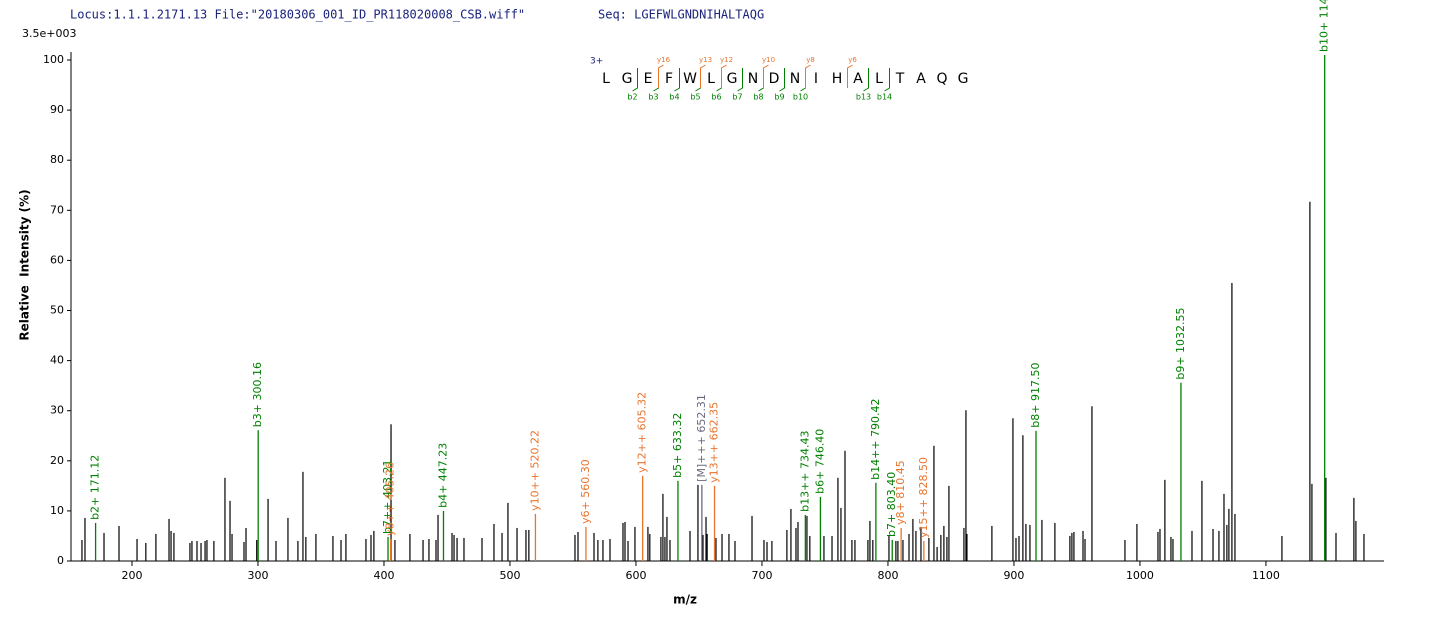 This screenshot has height=620, width=1436. What do you see at coordinates (677, 445) in the screenshot?
I see `peak-label: b5+ 633.32` at bounding box center [677, 445].